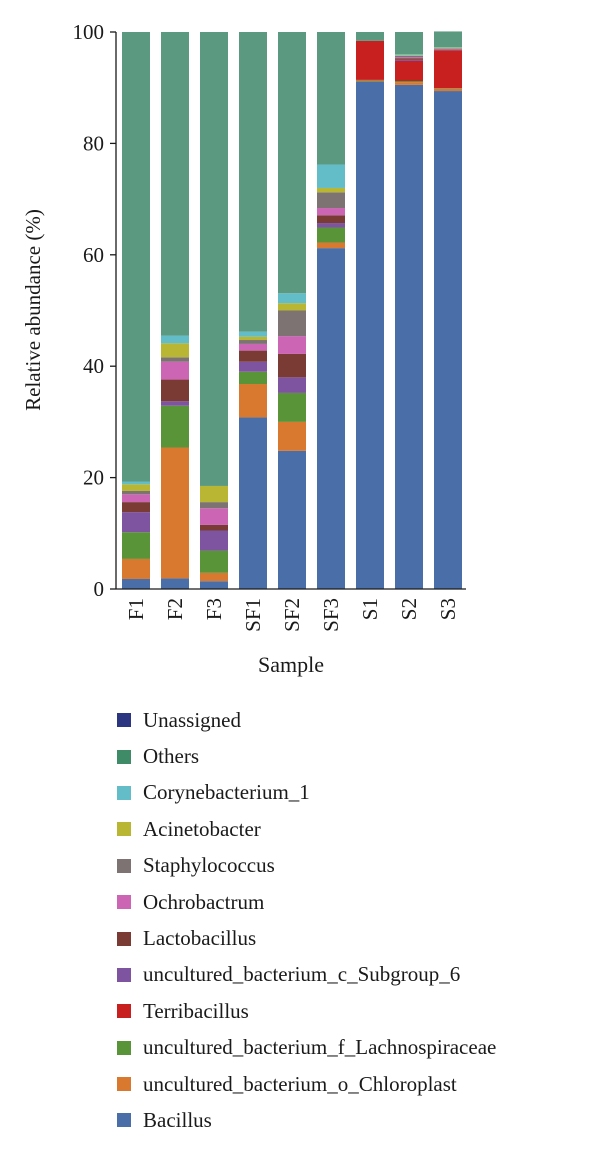 The image size is (600, 1151). What do you see at coordinates (93, 255) in the screenshot?
I see `y-tick-label: 60` at bounding box center [93, 255].